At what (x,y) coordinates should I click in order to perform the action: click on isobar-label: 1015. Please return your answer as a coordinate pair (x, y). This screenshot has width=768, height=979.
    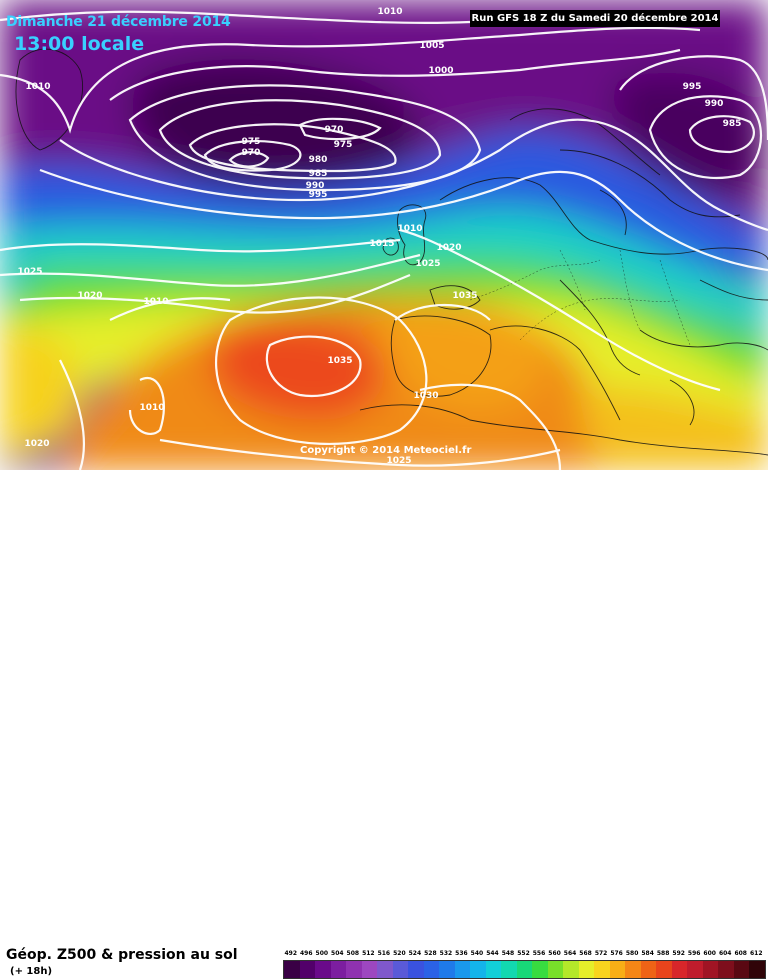
    Looking at the image, I should click on (381, 244).